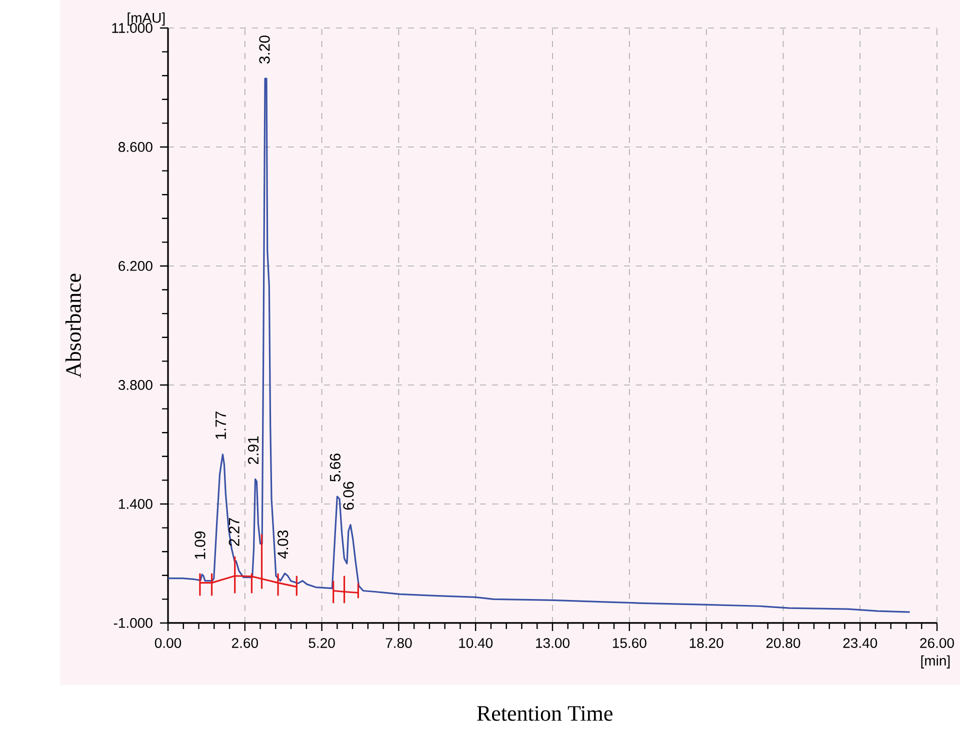 Image resolution: width=964 pixels, height=755 pixels. What do you see at coordinates (135, 504) in the screenshot?
I see `y-tick-label: 1.400` at bounding box center [135, 504].